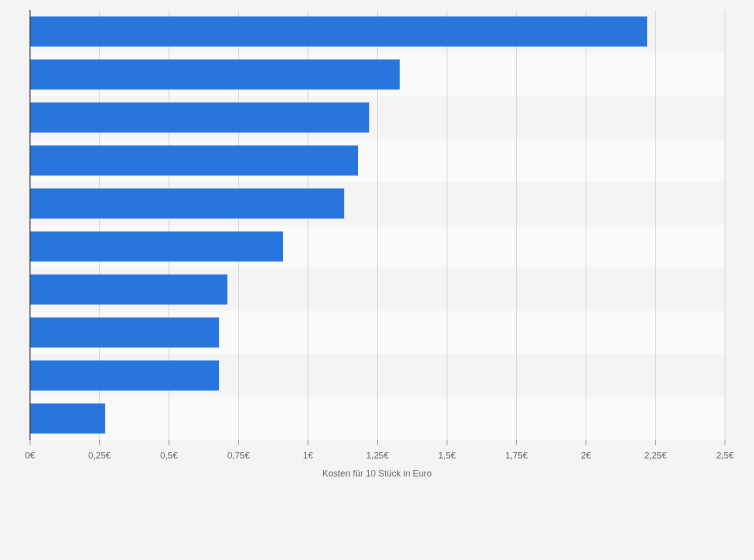 The width and height of the screenshot is (754, 560). I want to click on x-tick-label: 1,25€, so click(377, 455).